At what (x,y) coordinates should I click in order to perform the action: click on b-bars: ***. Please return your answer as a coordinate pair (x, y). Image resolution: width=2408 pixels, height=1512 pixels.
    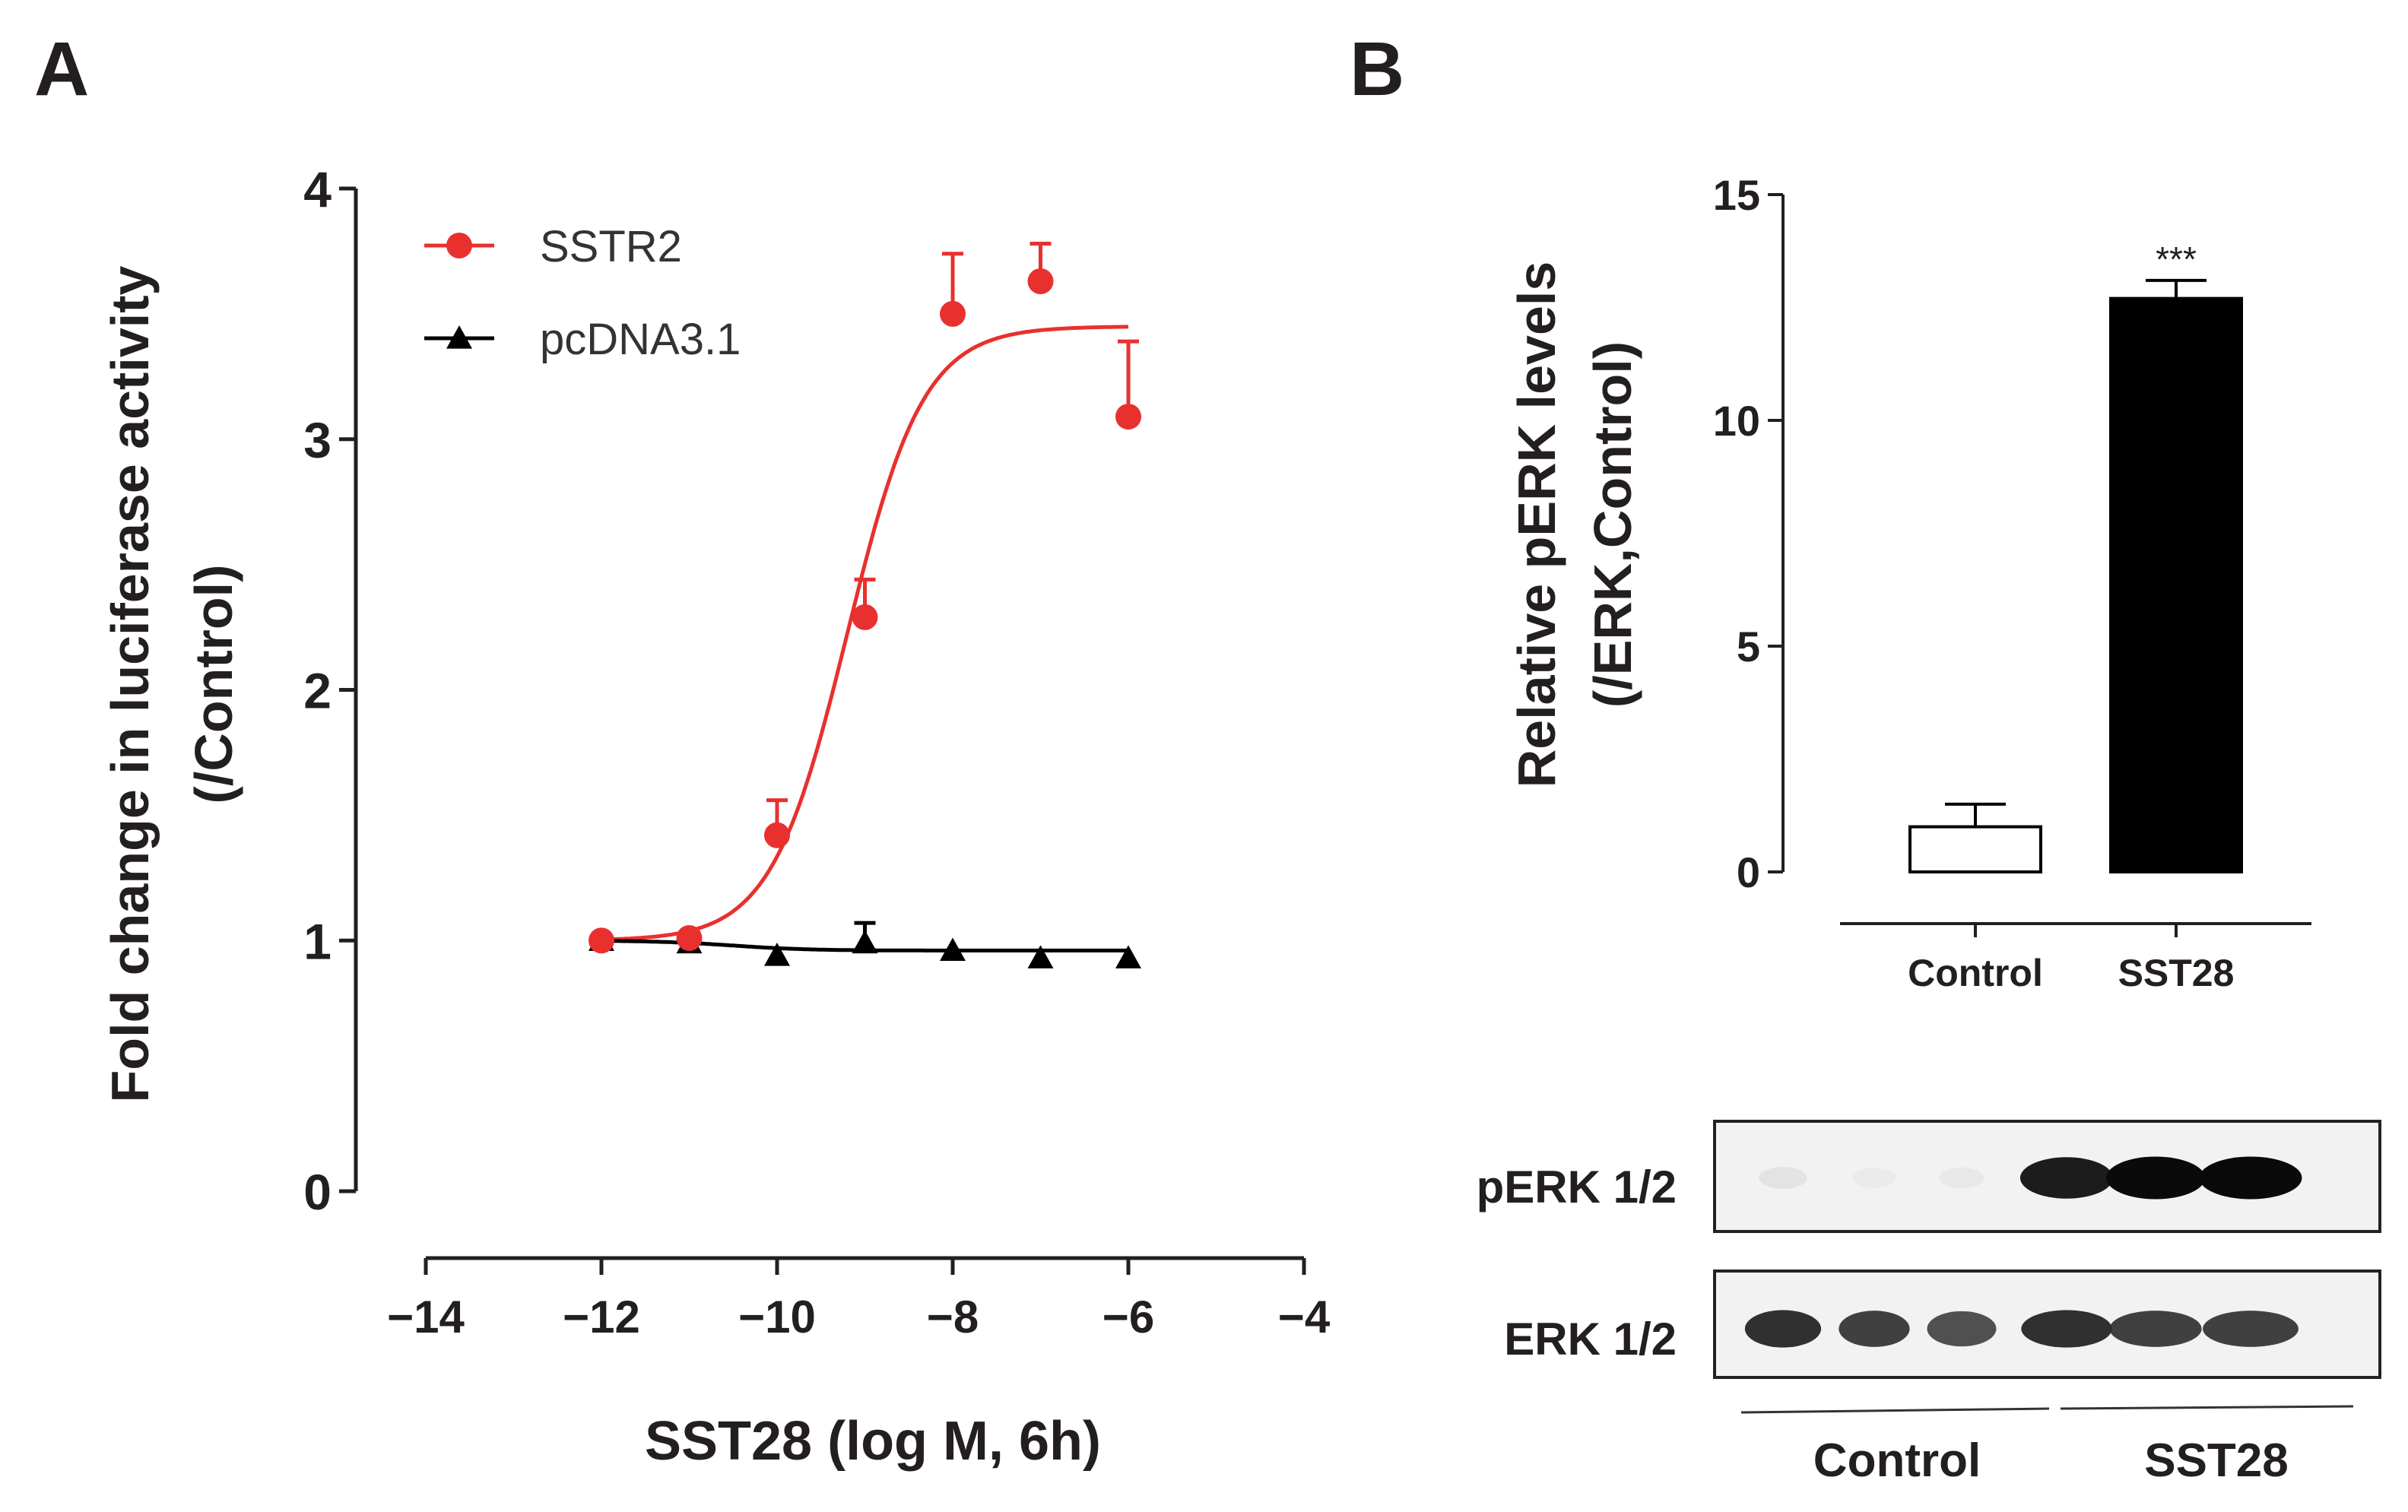
    Looking at the image, I should click on (2075, 556).